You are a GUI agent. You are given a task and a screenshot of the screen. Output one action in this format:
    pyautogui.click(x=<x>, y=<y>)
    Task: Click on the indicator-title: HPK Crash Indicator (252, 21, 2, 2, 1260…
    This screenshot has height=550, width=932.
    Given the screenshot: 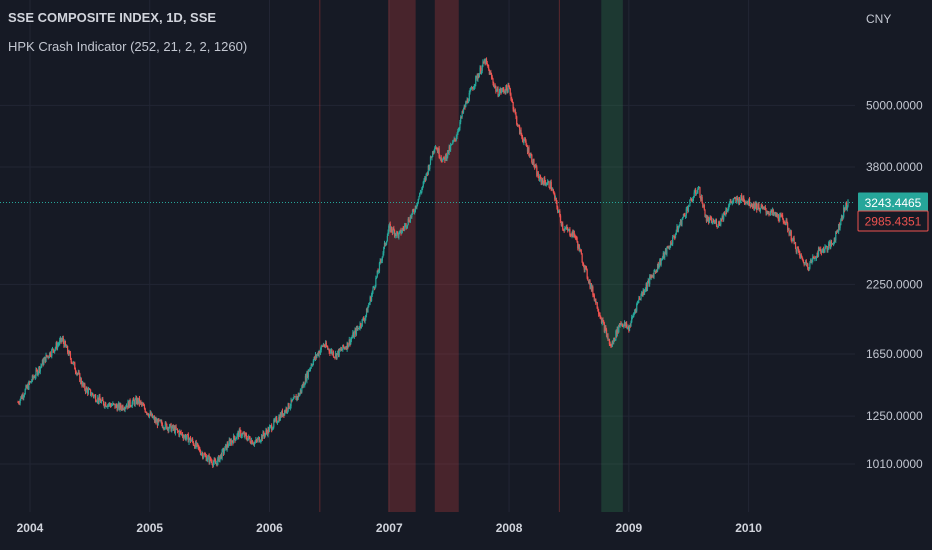 What is the action you would take?
    pyautogui.click(x=128, y=46)
    